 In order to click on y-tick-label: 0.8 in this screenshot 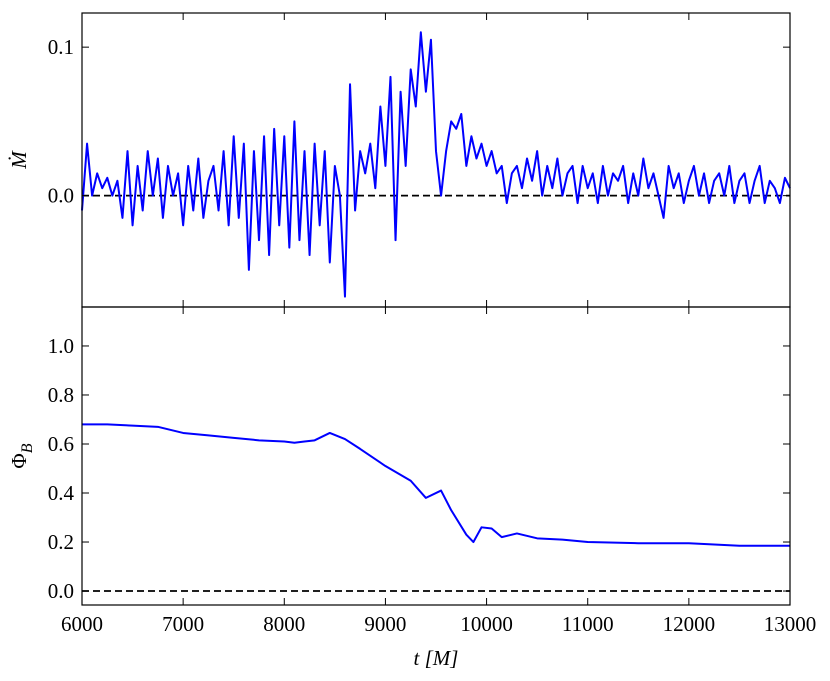, I will do `click(61, 395)`.